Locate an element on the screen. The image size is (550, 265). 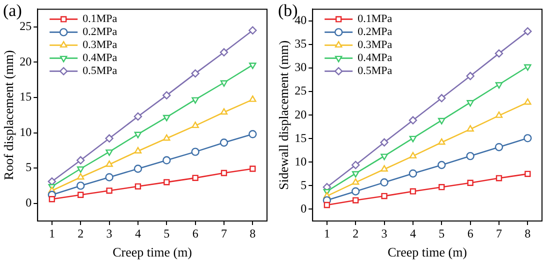
chart-title: (b) is located at coordinates (288, 10).